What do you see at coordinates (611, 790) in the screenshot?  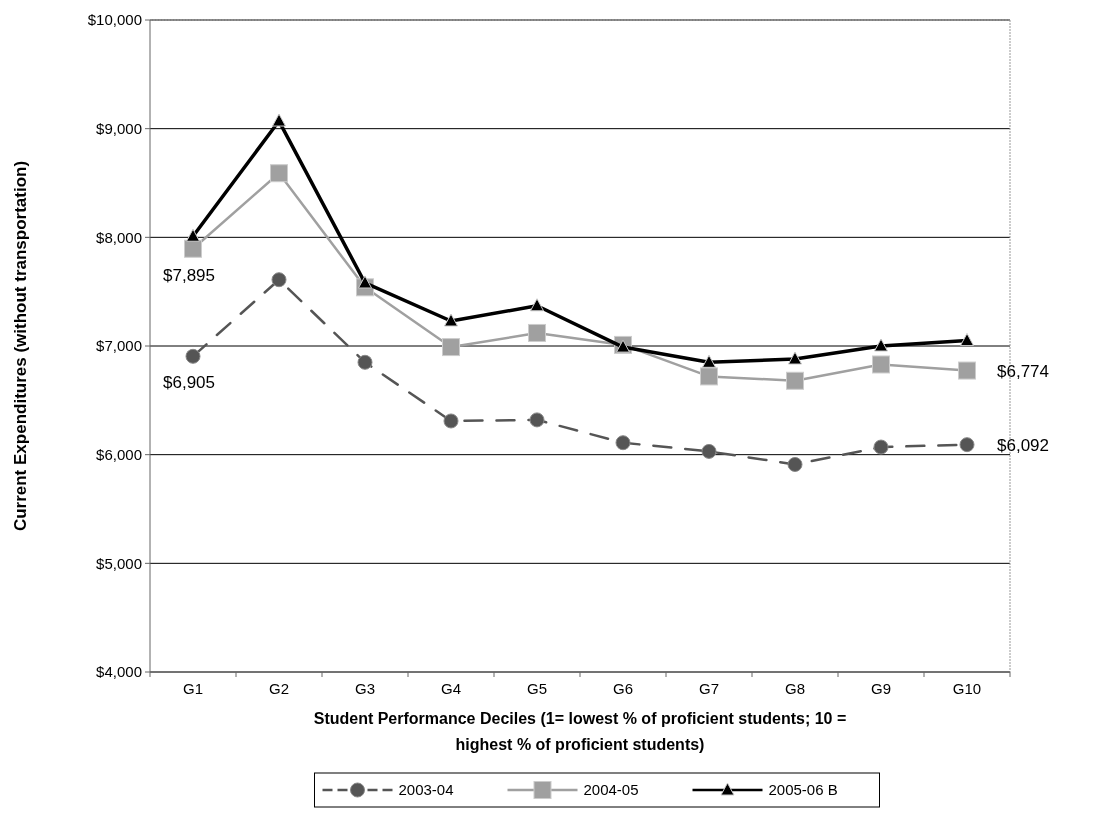 I see `legend-label: 2004-05` at bounding box center [611, 790].